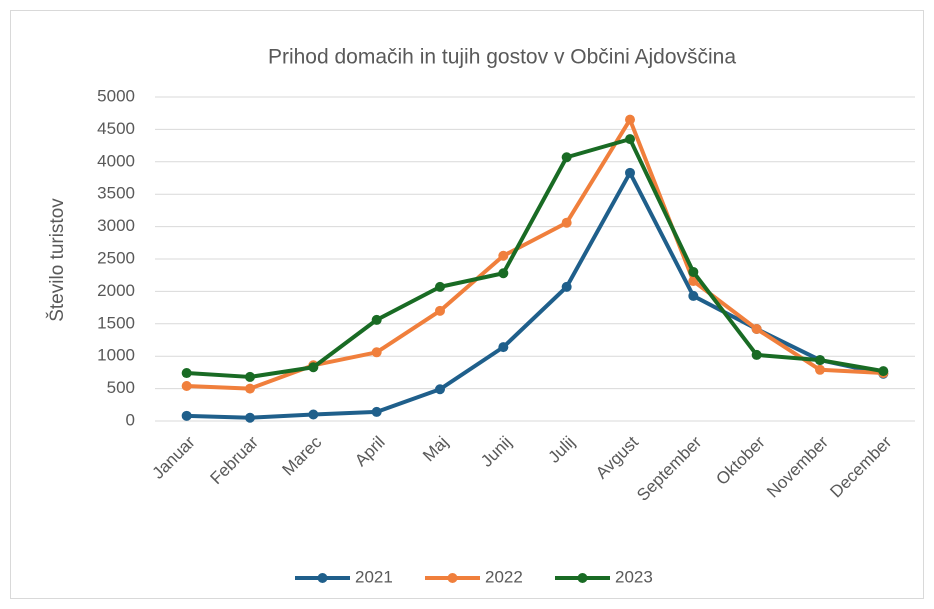 The height and width of the screenshot is (609, 934). What do you see at coordinates (116, 322) in the screenshot?
I see `y-tick-label: 1500` at bounding box center [116, 322].